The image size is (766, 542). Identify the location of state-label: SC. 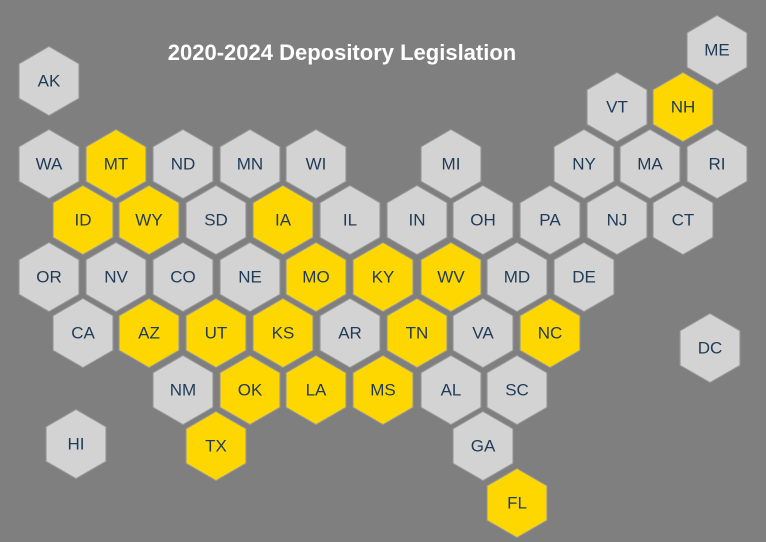
(517, 390).